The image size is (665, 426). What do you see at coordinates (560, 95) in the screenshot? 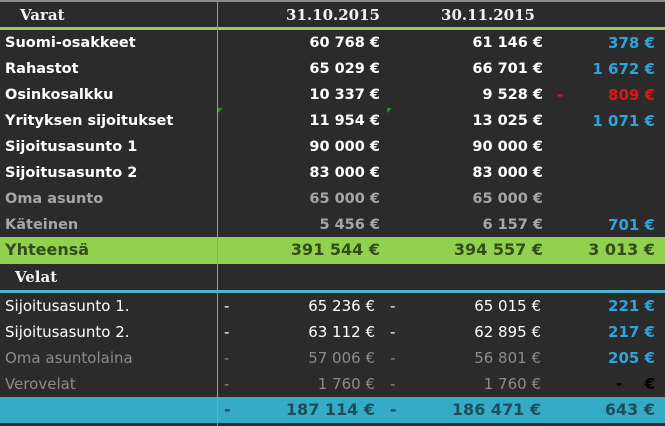
I see `negative-sign: -` at bounding box center [560, 95].